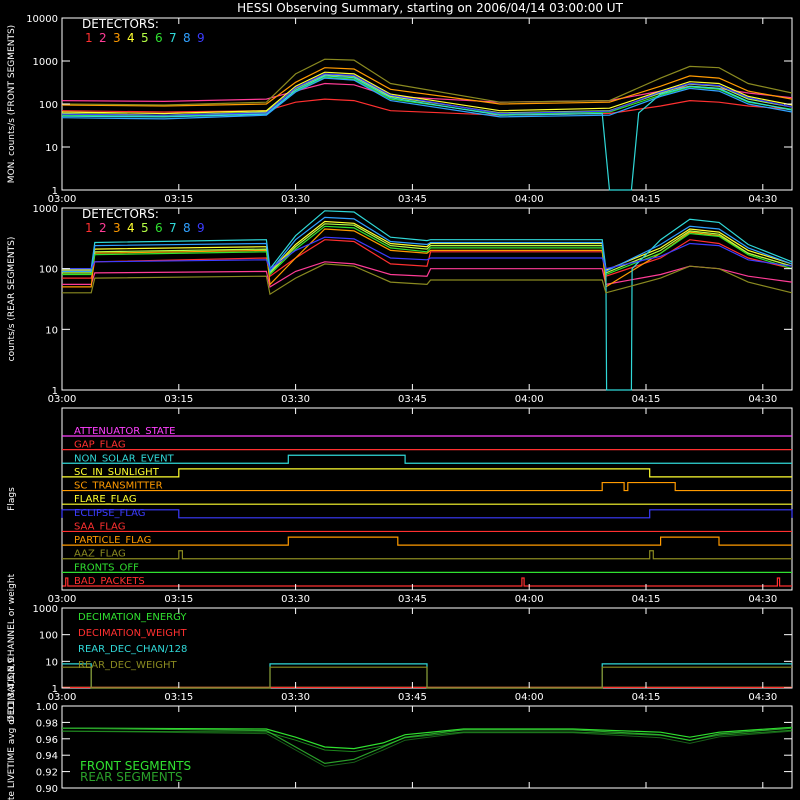 The image size is (800, 800). What do you see at coordinates (132, 633) in the screenshot?
I see `decimation-panel-legend-entry: DECIMATION_WEIGHT` at bounding box center [132, 633].